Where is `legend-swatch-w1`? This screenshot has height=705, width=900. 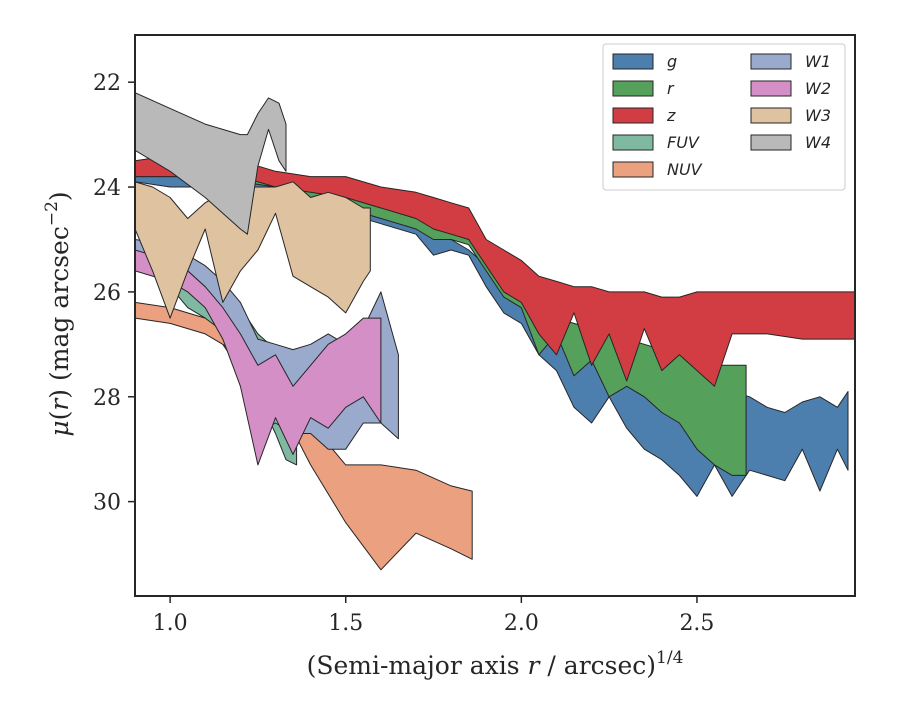
legend-swatch-w1 is located at coordinates (771, 61).